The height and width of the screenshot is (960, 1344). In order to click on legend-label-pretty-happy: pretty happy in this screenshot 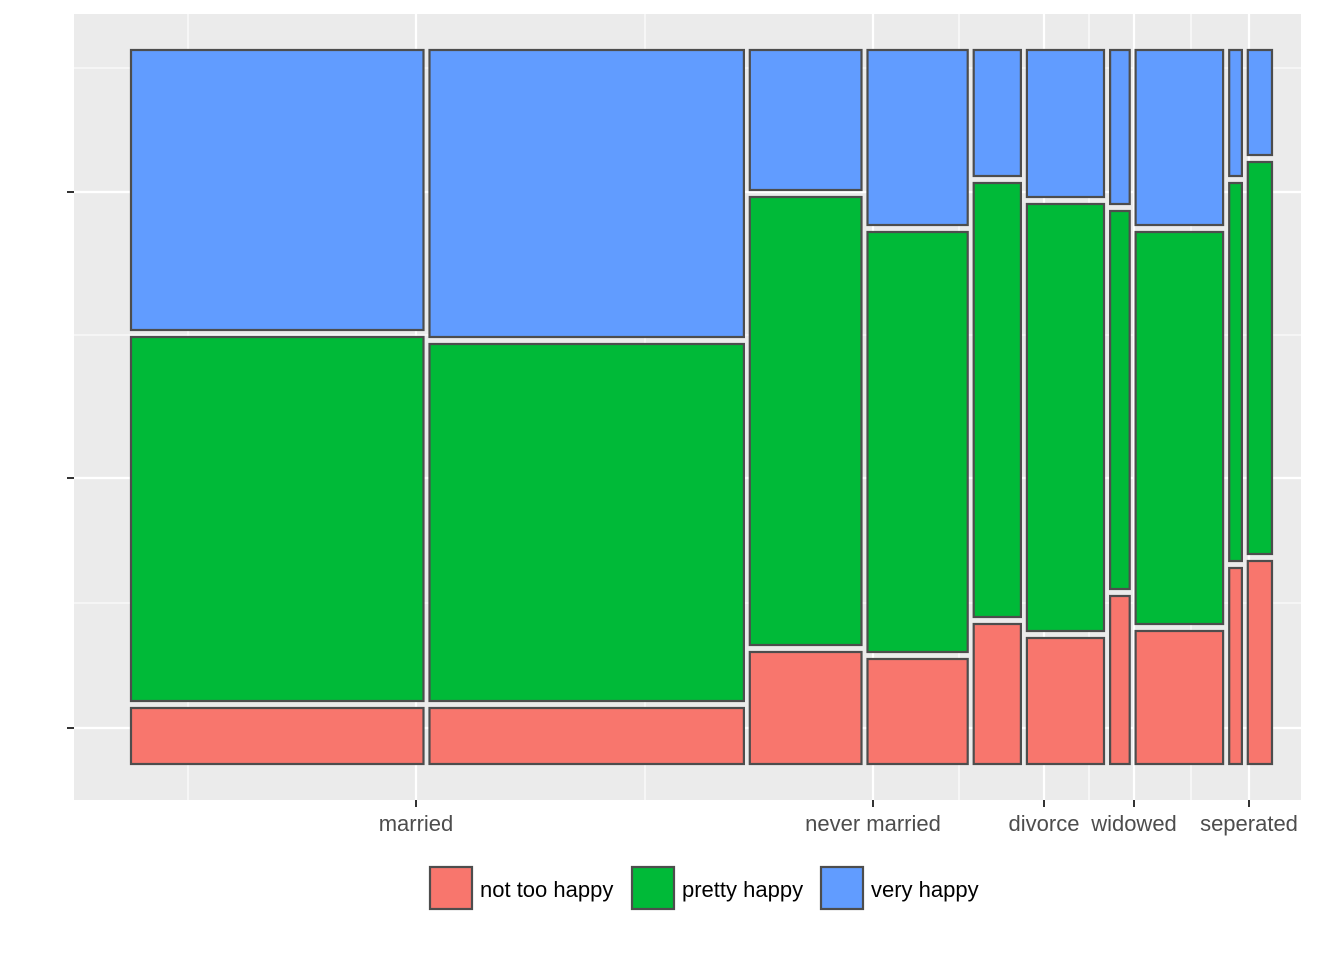, I will do `click(742, 889)`.